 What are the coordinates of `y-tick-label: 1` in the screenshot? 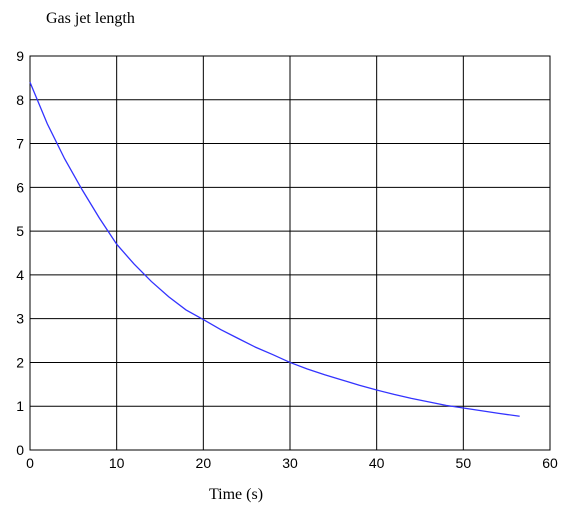 It's located at (20, 406).